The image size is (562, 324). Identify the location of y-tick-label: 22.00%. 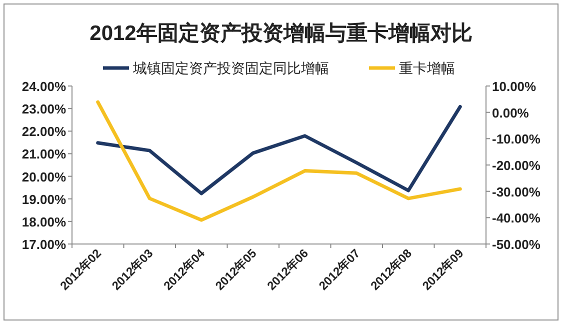
(44, 132).